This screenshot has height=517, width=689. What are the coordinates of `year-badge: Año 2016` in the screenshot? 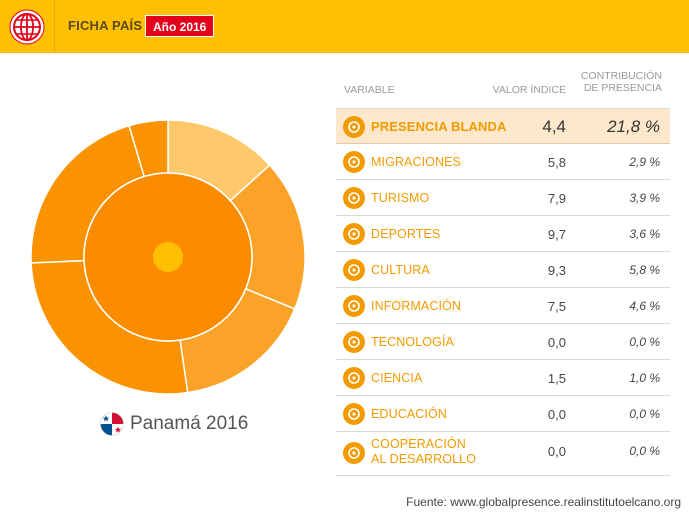 It's located at (180, 26).